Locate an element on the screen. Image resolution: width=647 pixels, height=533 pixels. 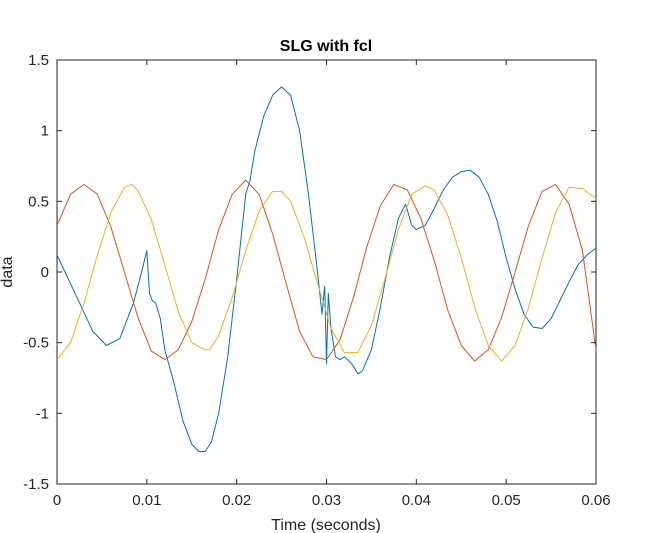
y-tick-label: -0.5 is located at coordinates (36, 343).